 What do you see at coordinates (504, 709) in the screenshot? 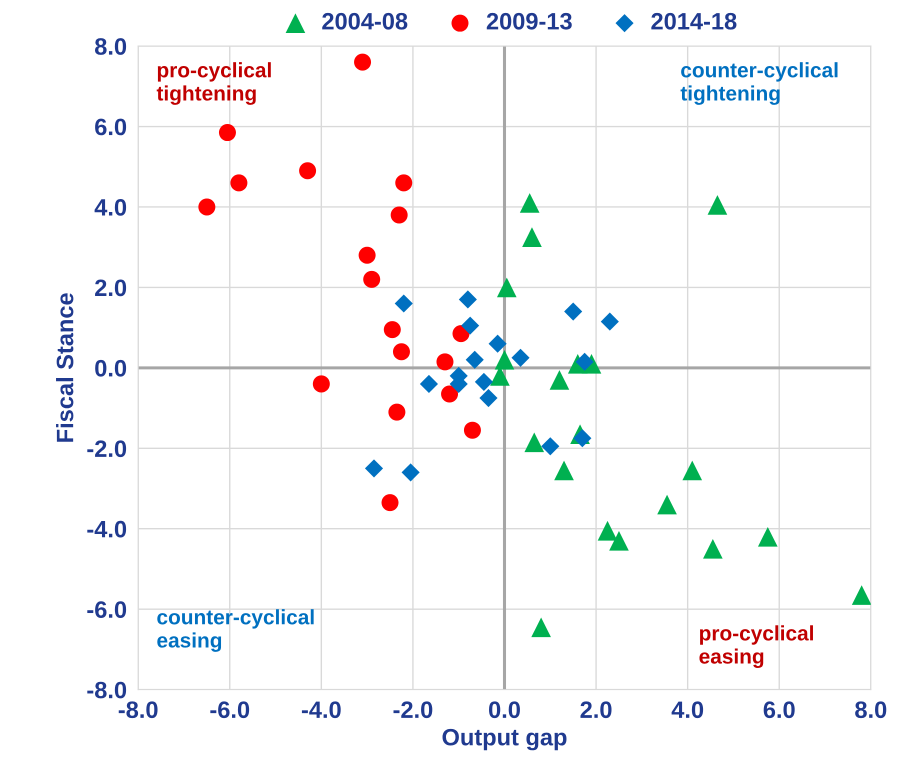
I see `x-tick-label: 0.0` at bounding box center [504, 709].